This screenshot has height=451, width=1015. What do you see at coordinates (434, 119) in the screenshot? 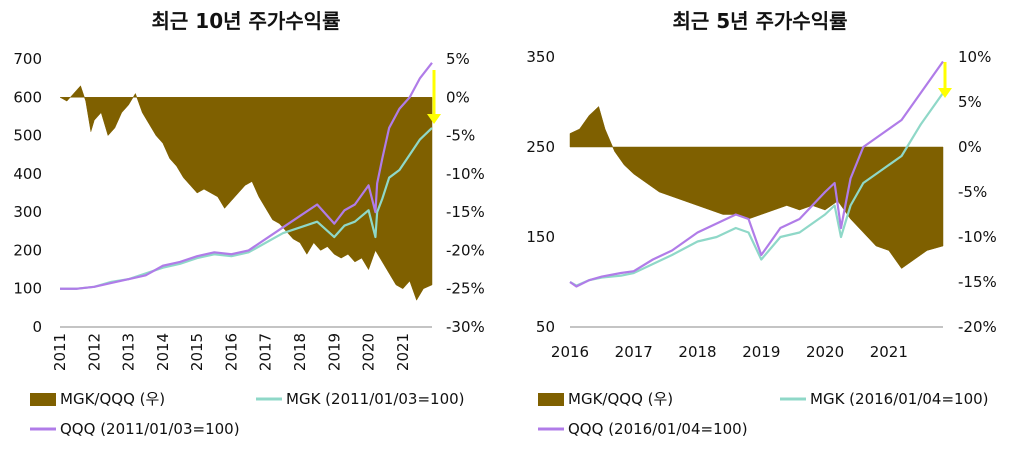
I see `annotation-arrow-head-10y` at bounding box center [434, 119].